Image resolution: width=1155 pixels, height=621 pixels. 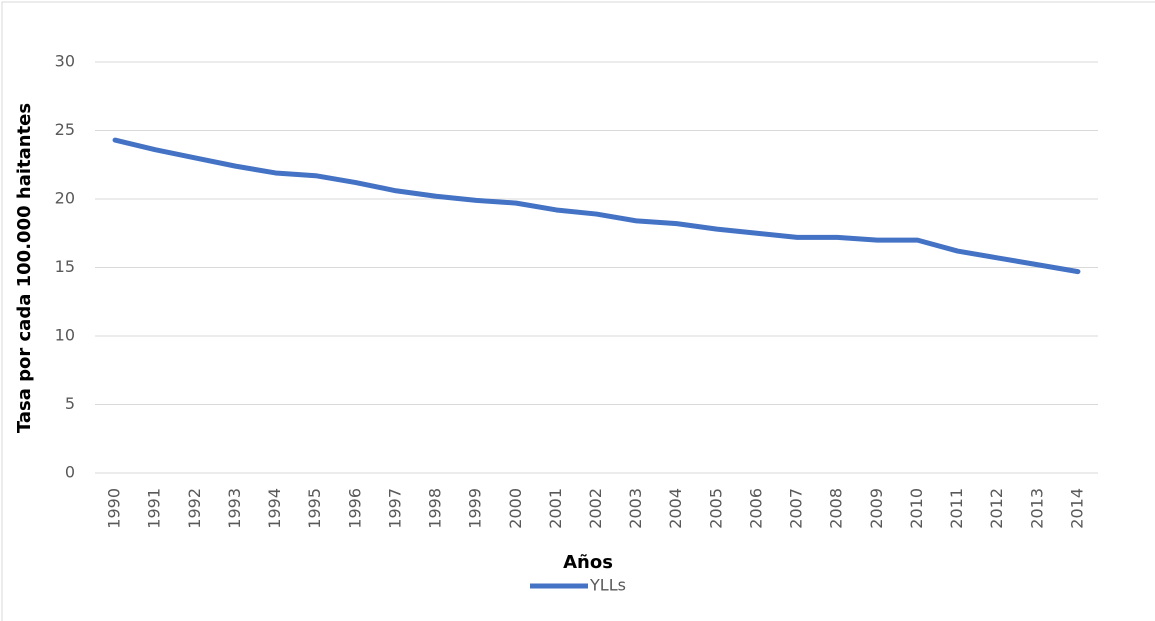 What do you see at coordinates (70, 472) in the screenshot?
I see `y-tick-label: 0` at bounding box center [70, 472].